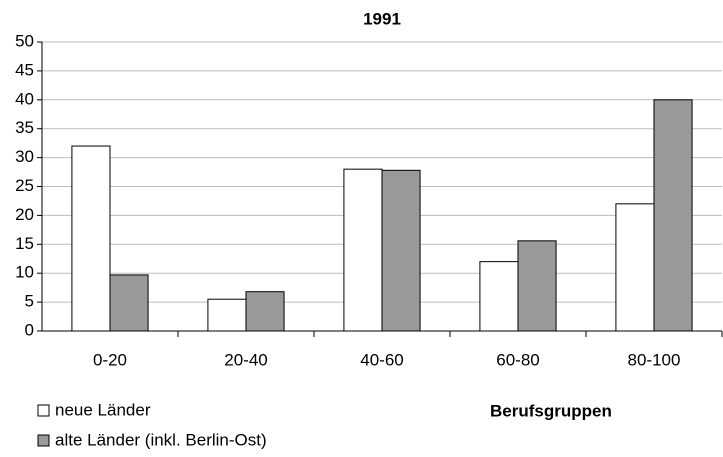 The width and height of the screenshot is (723, 457). Describe the element at coordinates (24, 98) in the screenshot. I see `y-tick-label: 40` at that location.